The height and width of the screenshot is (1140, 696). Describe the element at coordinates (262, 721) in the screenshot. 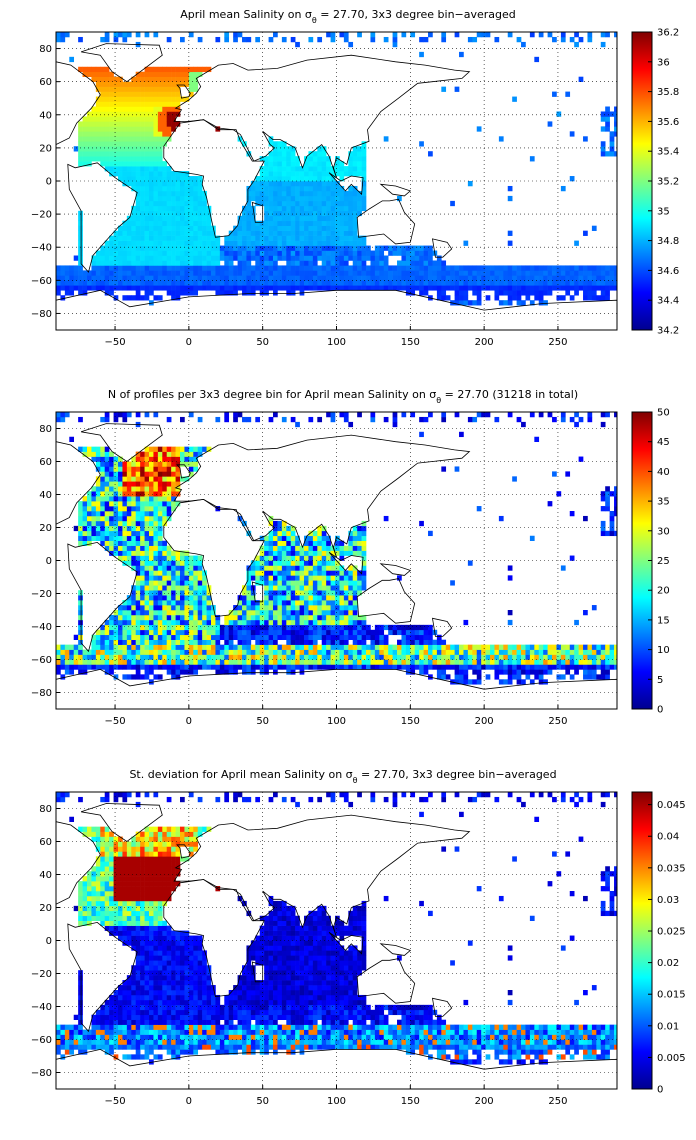

I see `x-tick-label: 50` at that location.